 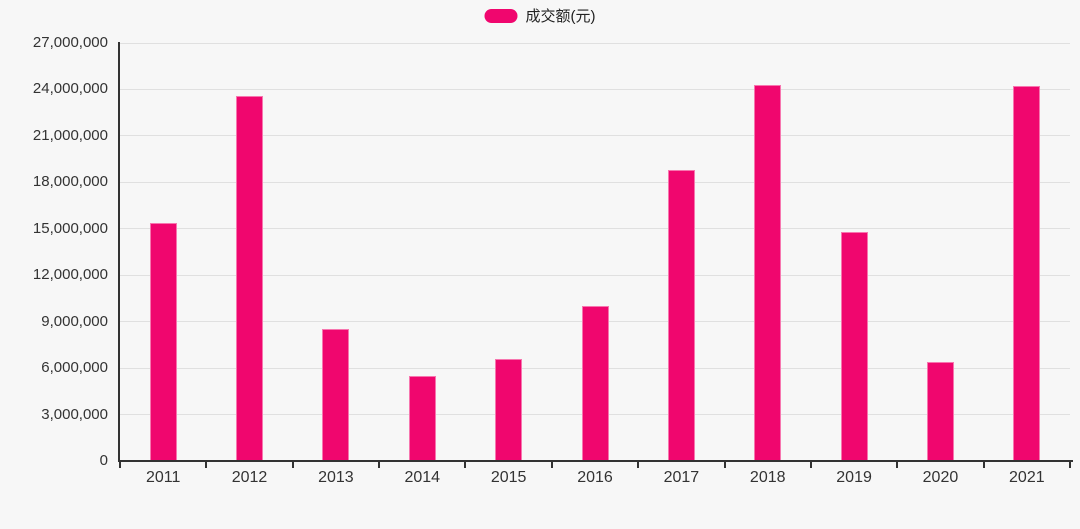 What do you see at coordinates (767, 477) in the screenshot?
I see `x-axis-label: 2018` at bounding box center [767, 477].